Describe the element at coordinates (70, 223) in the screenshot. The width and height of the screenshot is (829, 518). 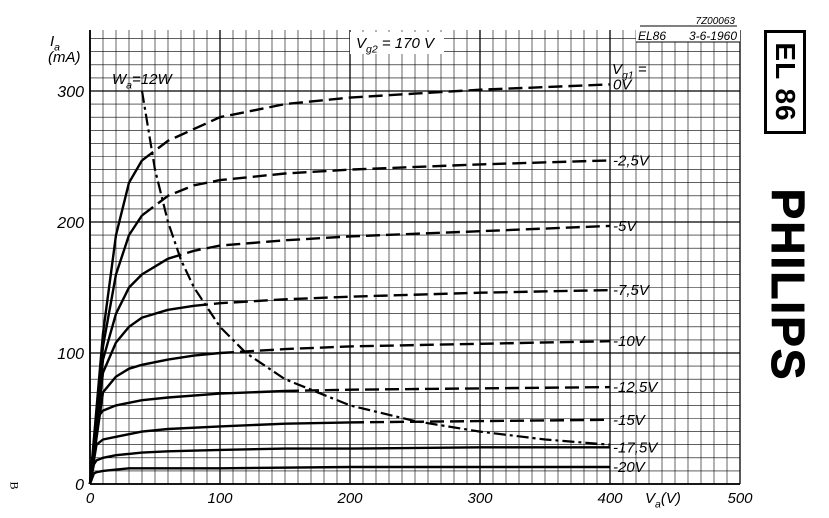
I see `y-tick-label-200: 200` at that location.